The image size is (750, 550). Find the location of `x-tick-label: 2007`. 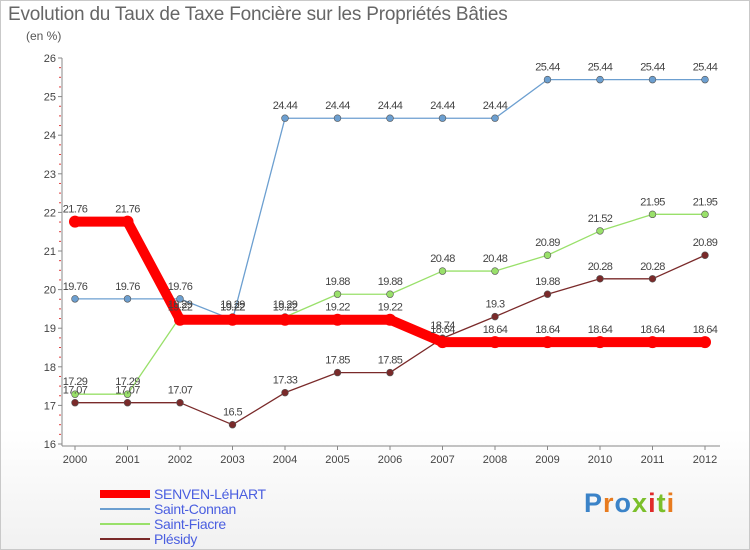

x-tick-label: 2007 is located at coordinates (442, 460).